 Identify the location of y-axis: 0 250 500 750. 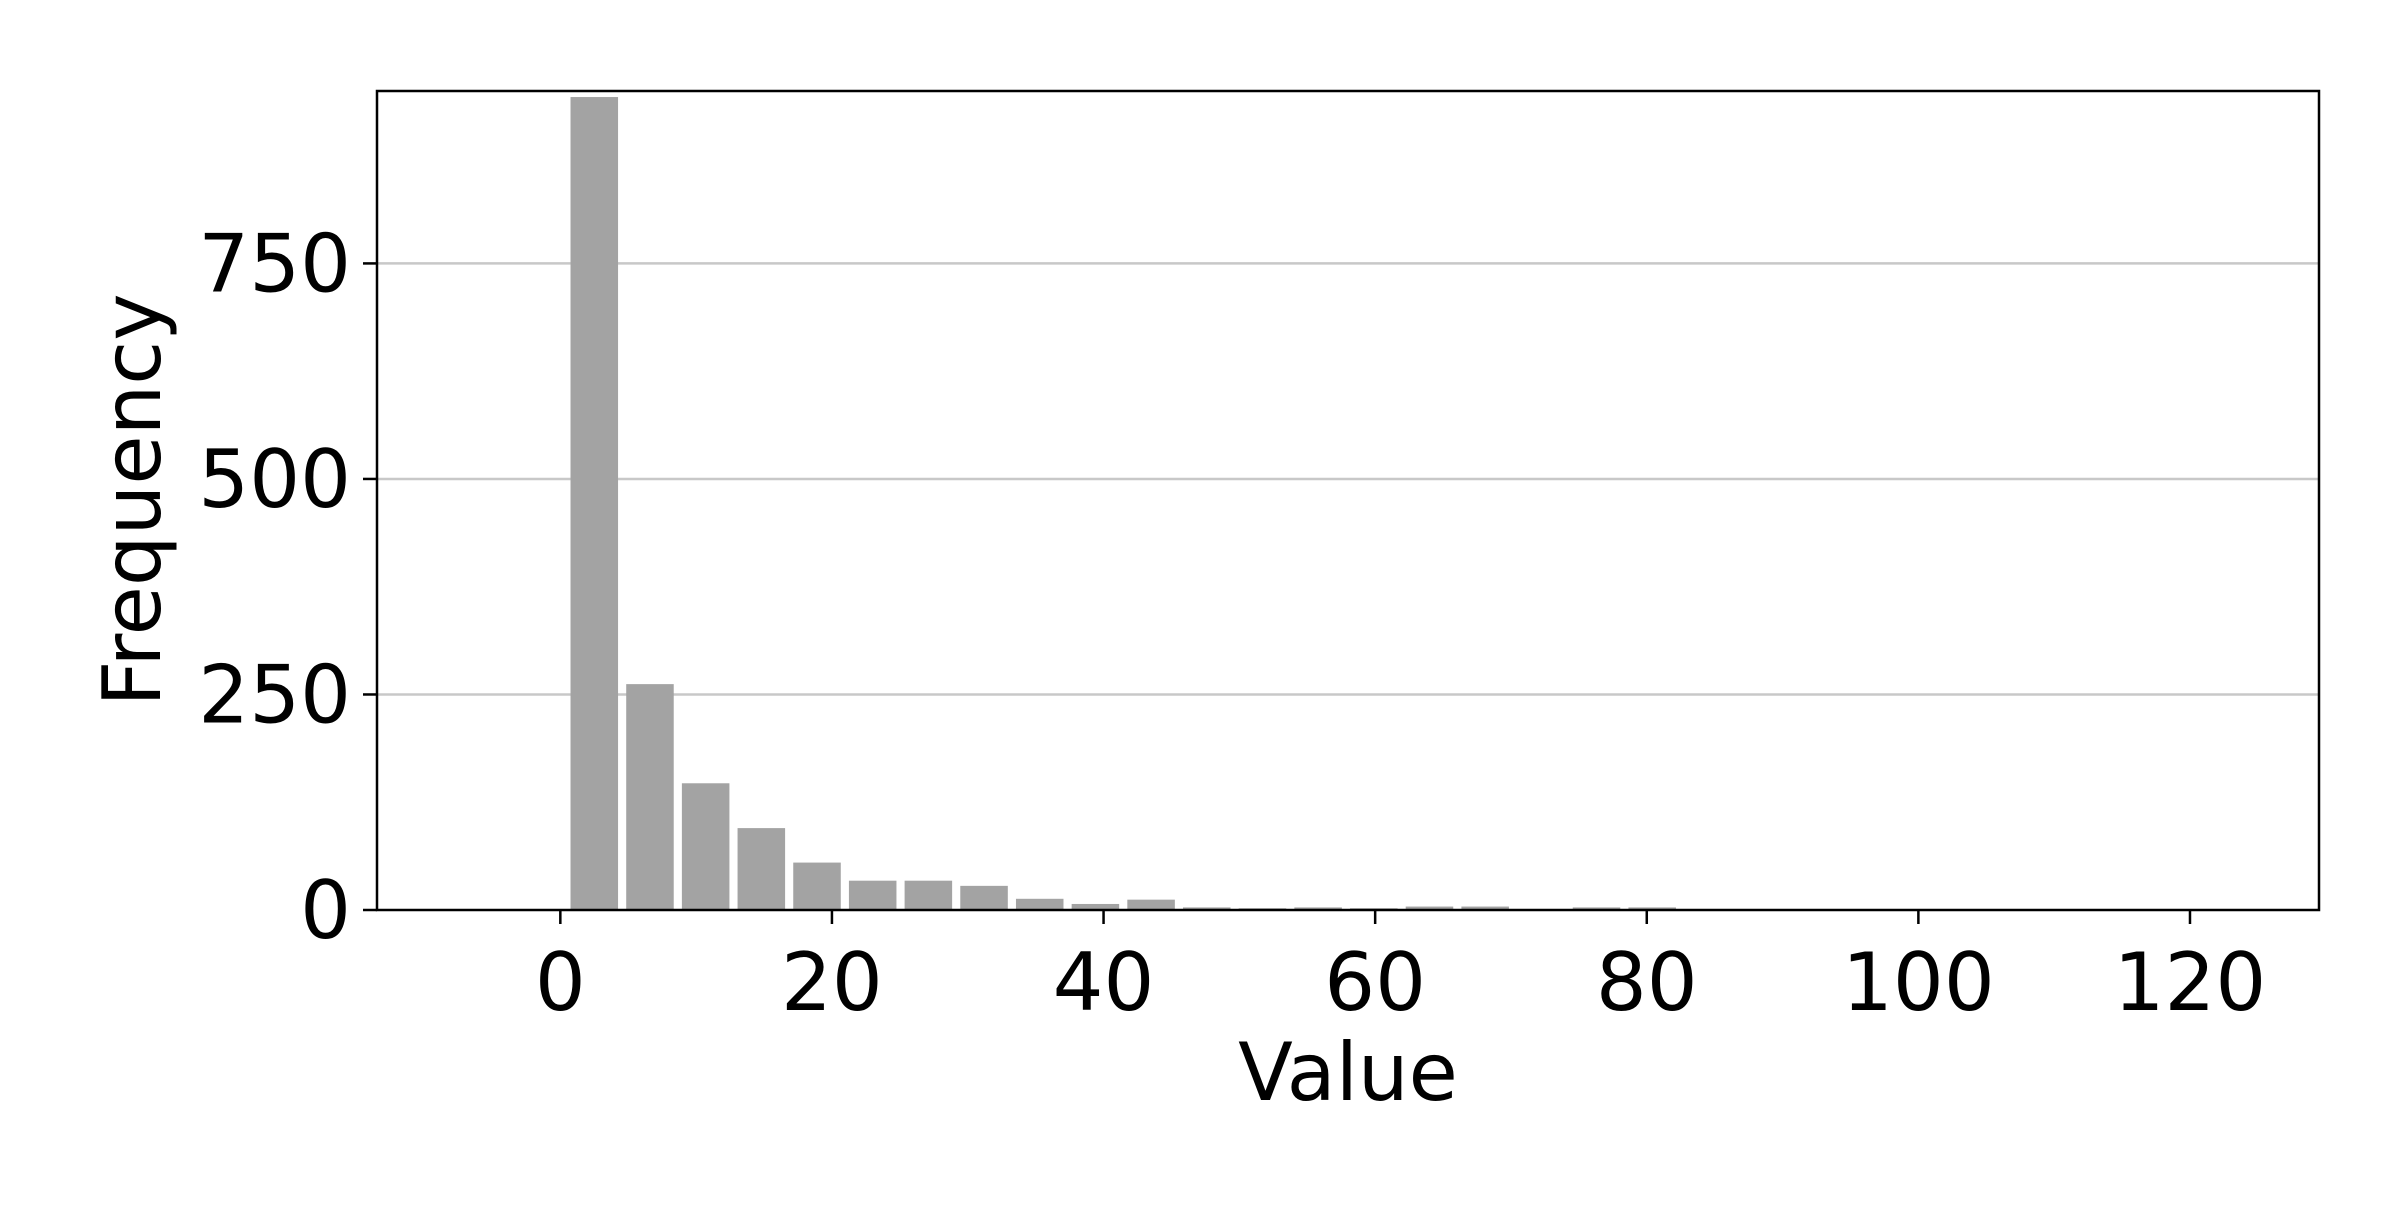
(287, 587).